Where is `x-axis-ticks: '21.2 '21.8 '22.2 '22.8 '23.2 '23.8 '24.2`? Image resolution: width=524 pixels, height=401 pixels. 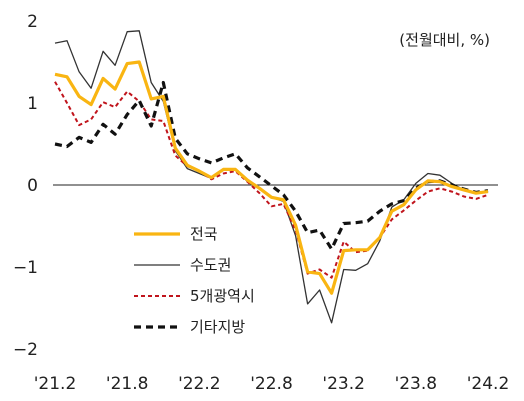
x-axis-ticks: '21.2 '21.8 '22.2 '22.8 '23.2 '23.8 '24.2 is located at coordinates (272, 384).